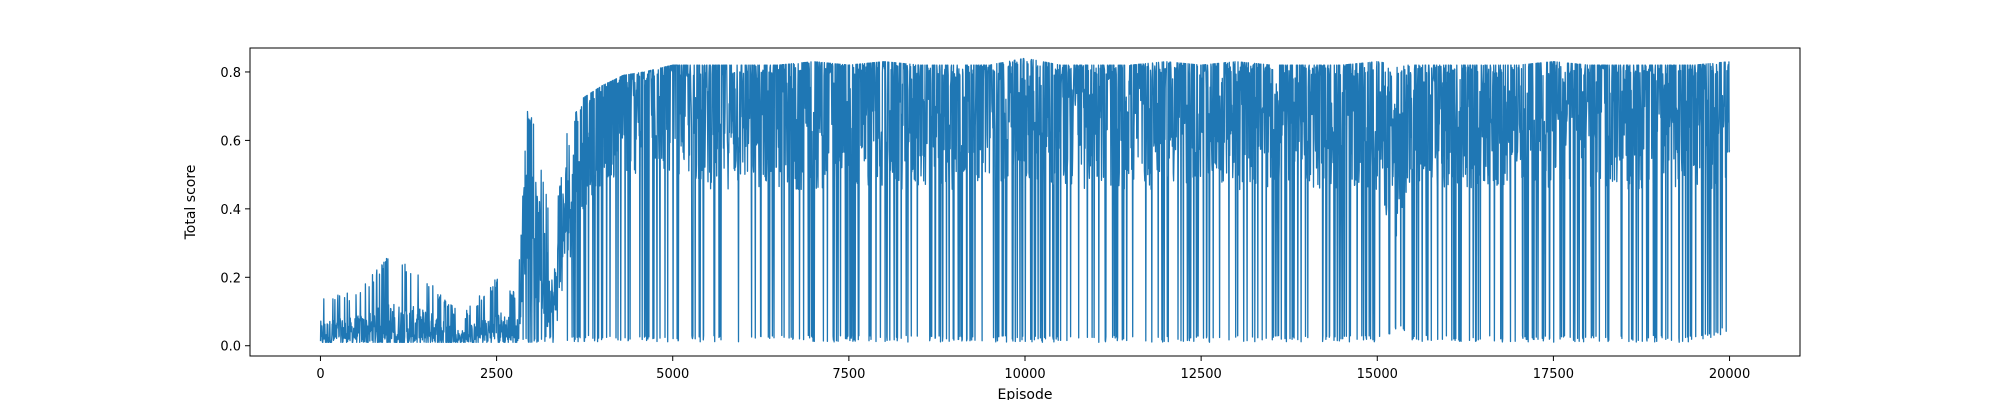  What do you see at coordinates (191, 203) in the screenshot?
I see `y-axis-label: Total score` at bounding box center [191, 203].